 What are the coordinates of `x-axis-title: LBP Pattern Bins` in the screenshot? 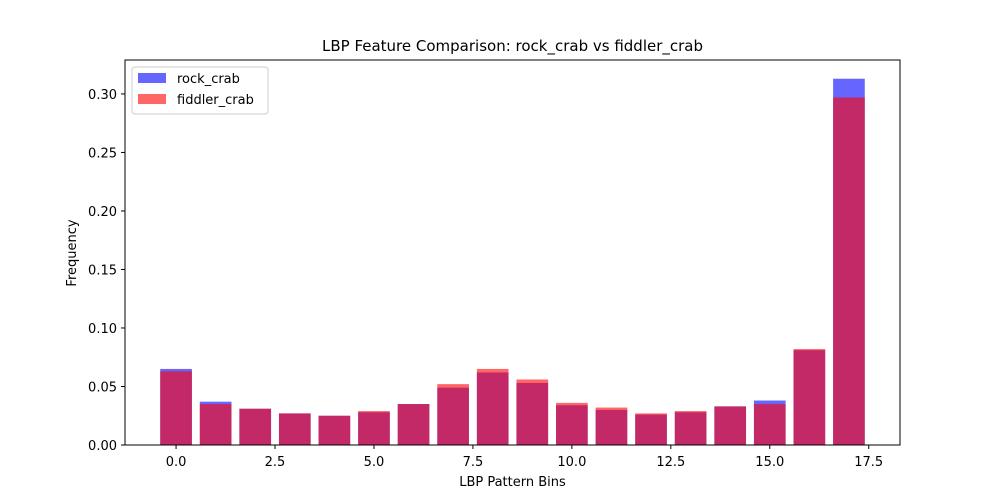 It's located at (512, 482).